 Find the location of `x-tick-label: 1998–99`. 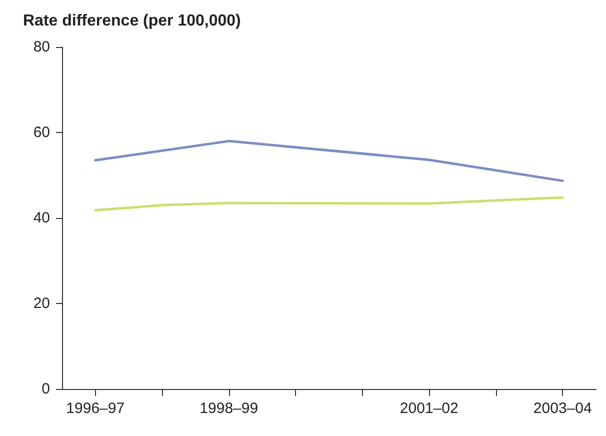

x-tick-label: 1998–99 is located at coordinates (229, 408).